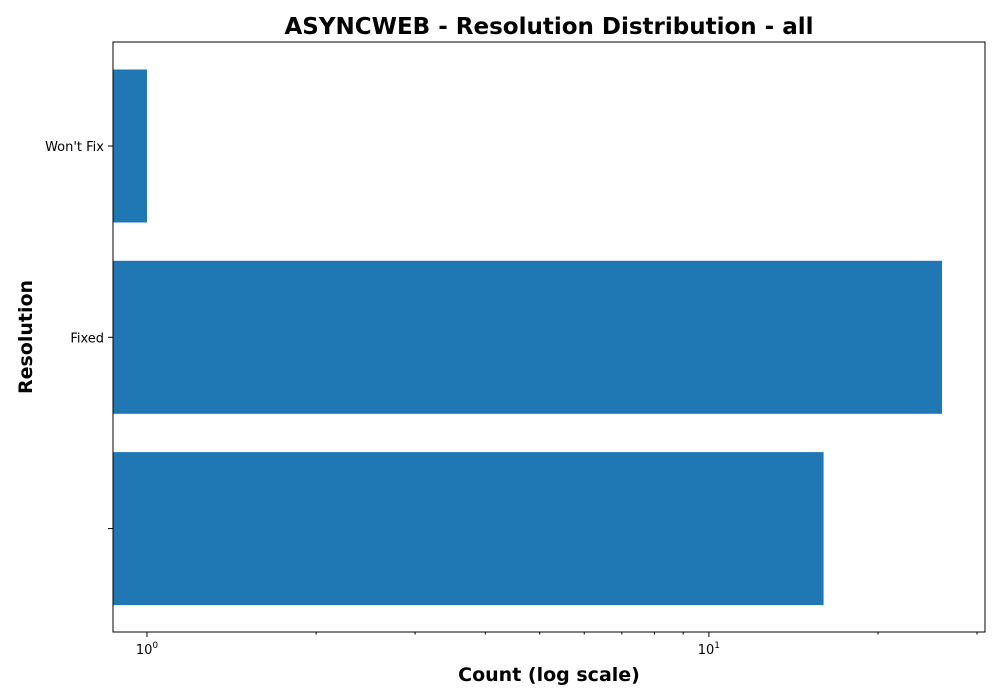  Describe the element at coordinates (557, 645) in the screenshot. I see `x-axis-ticks: 100 10¹` at that location.